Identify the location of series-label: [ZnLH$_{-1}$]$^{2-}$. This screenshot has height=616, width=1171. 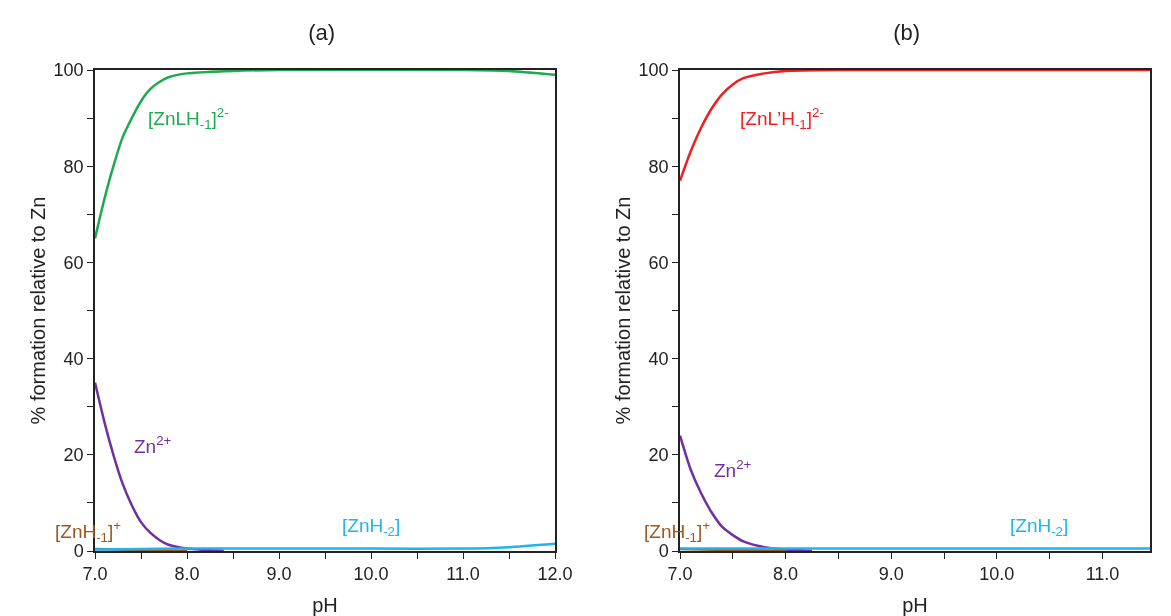
(188, 118).